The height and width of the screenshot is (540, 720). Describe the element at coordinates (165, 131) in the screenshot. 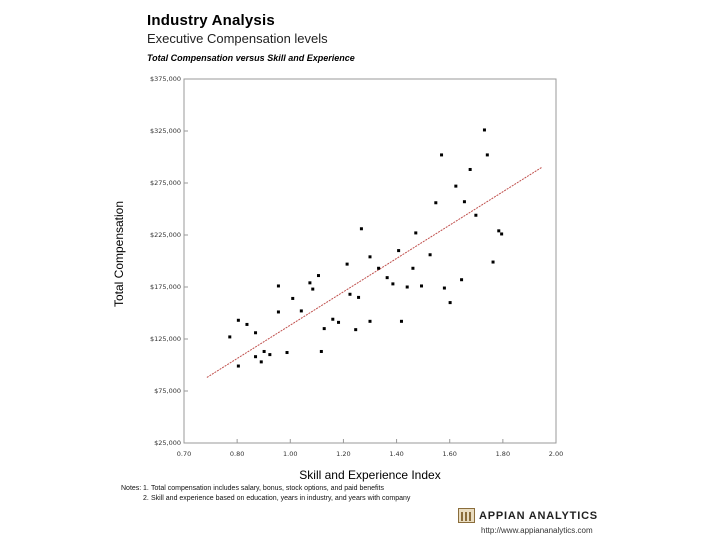

I see `y-tick-label: $325,000` at that location.